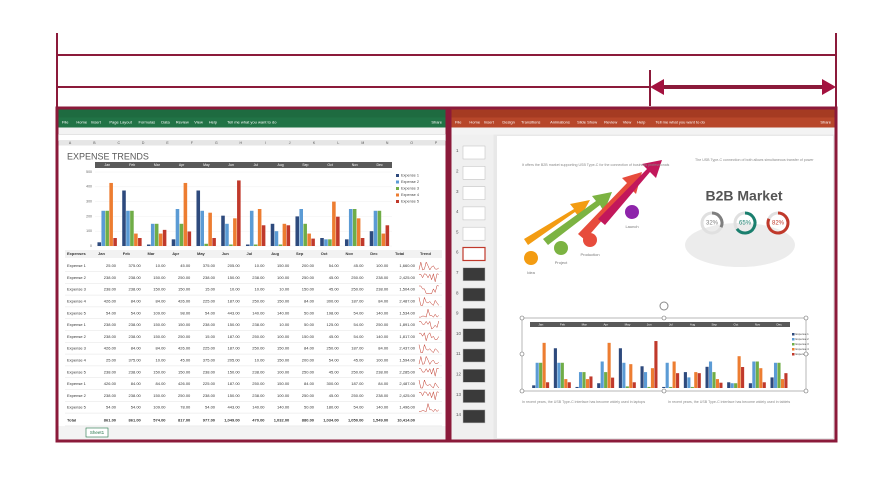 The image size is (893, 498). What do you see at coordinates (161, 300) in the screenshot?
I see `cell: 84.00` at bounding box center [161, 300].